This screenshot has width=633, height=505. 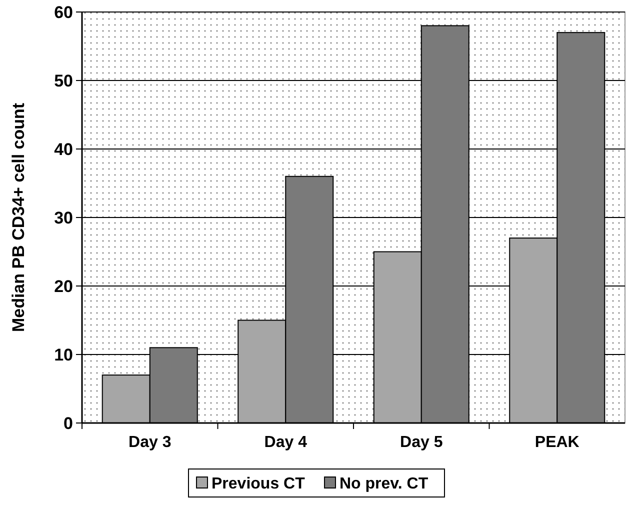 What do you see at coordinates (18, 217) in the screenshot?
I see `y-axis-title: Median PB CD34+ cell count` at bounding box center [18, 217].